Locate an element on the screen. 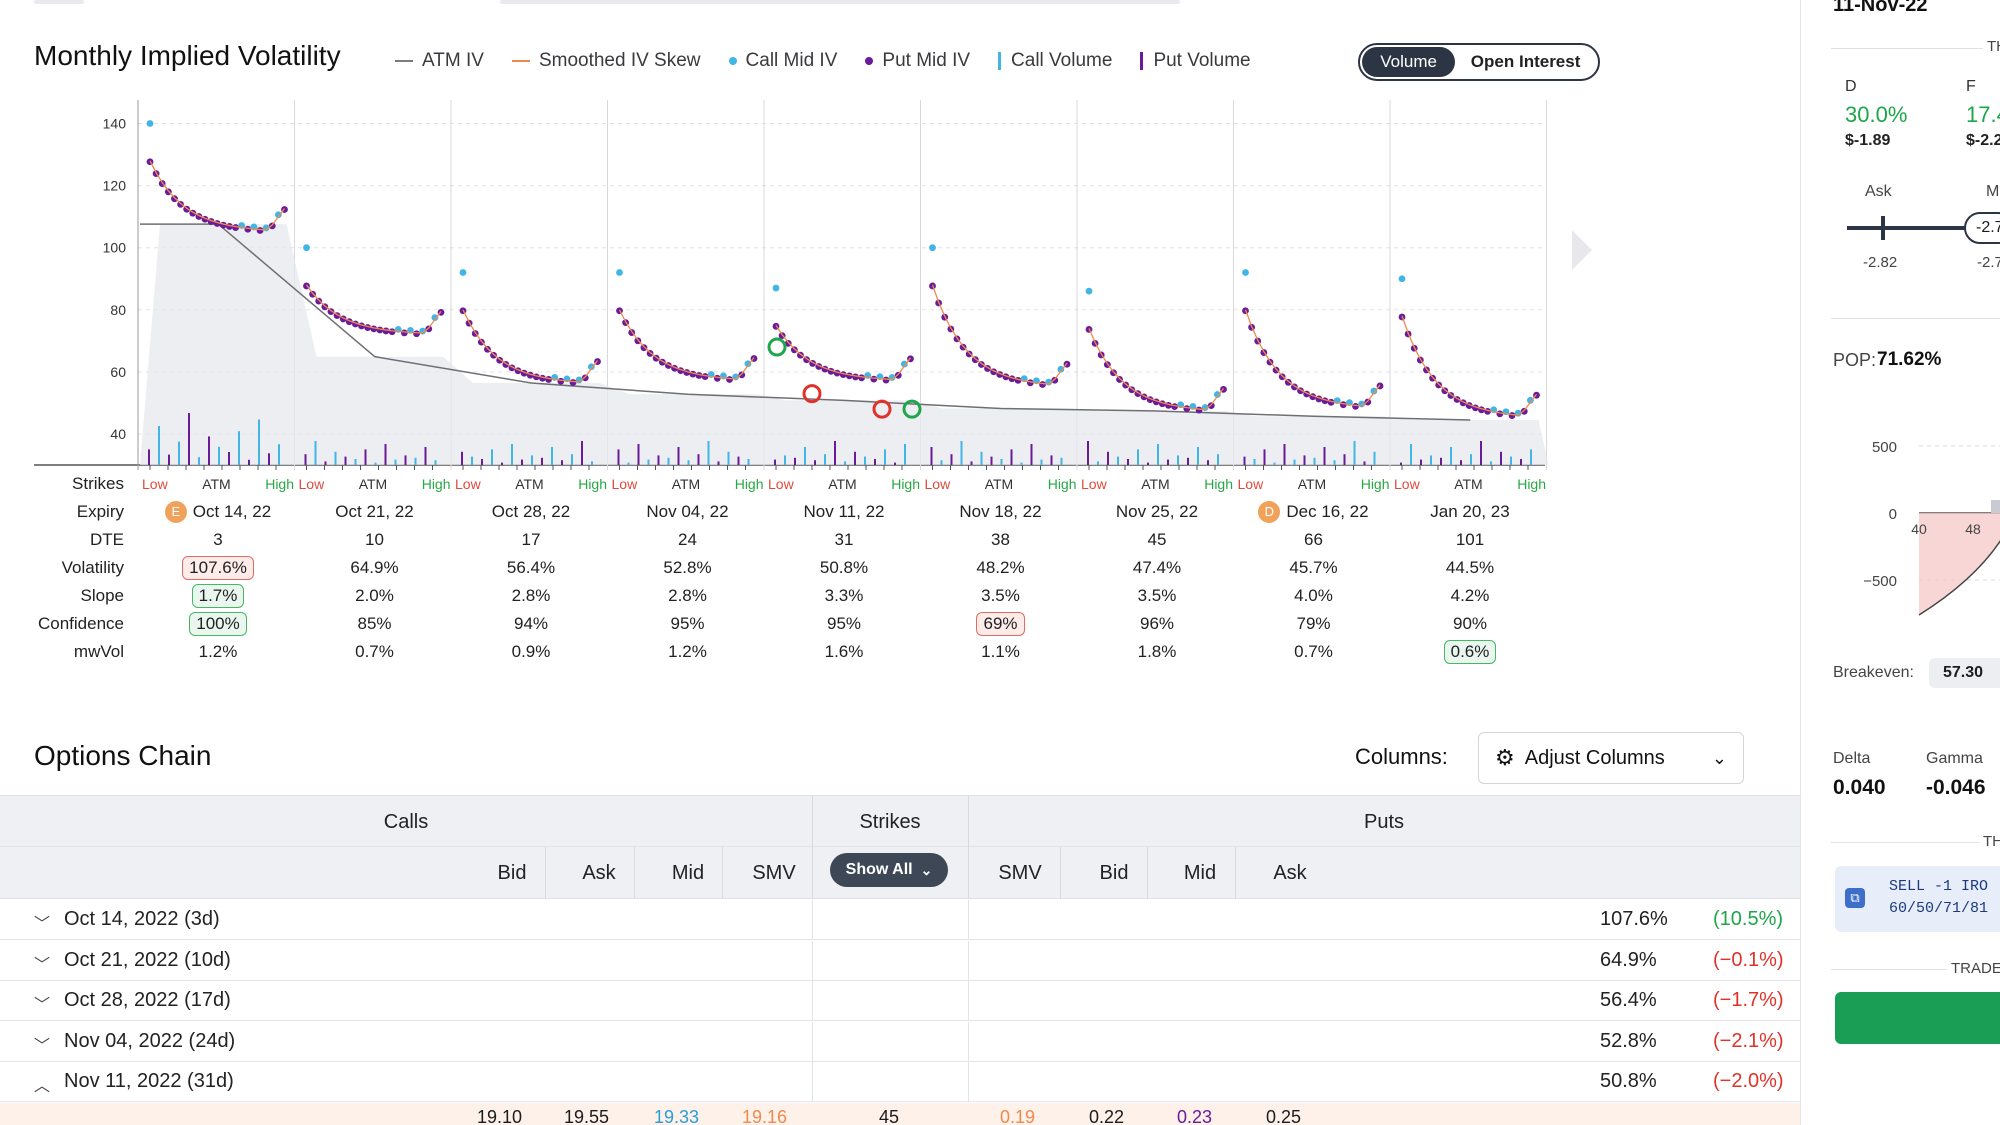  expiry-cell: E Oct 14, 22 is located at coordinates (218, 512).